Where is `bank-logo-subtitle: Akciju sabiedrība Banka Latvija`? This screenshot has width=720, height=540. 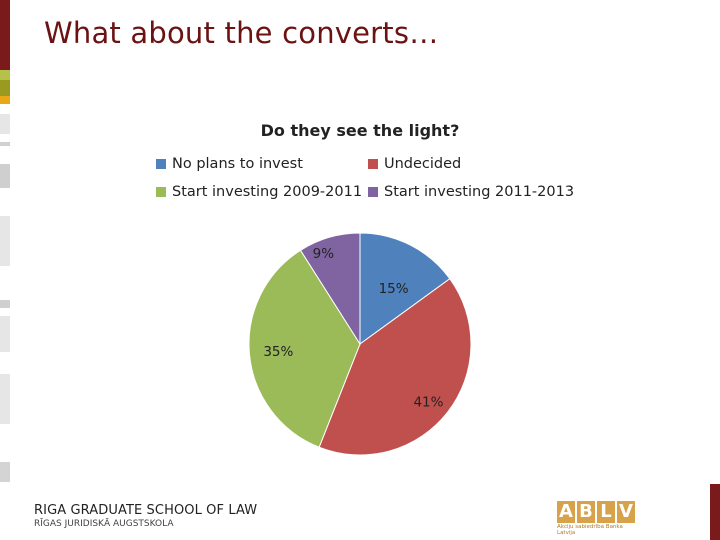 bank-logo-subtitle: Akciju sabiedrība Banka Latvija is located at coordinates (590, 530).